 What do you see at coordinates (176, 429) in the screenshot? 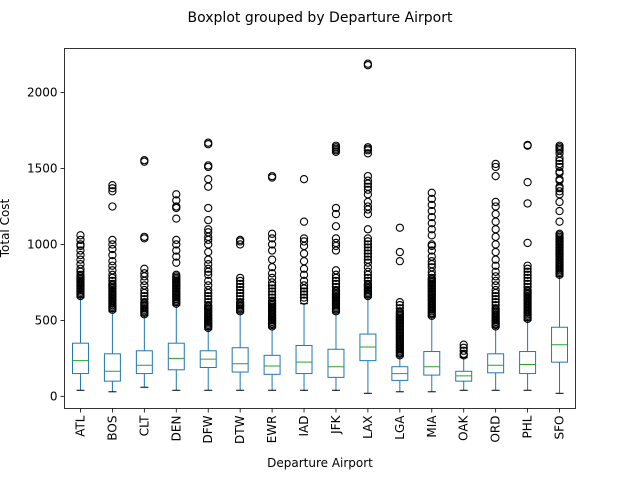
I see `x-tick-label-den: DEN` at bounding box center [176, 429].